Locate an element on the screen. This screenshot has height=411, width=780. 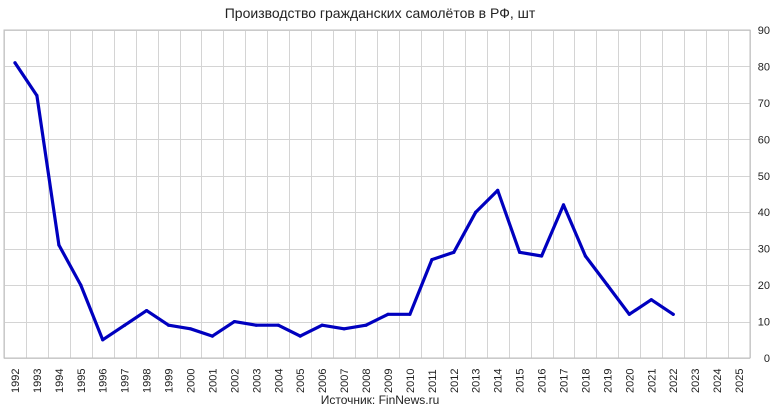
y-tick-label: 50 is located at coordinates (764, 177).